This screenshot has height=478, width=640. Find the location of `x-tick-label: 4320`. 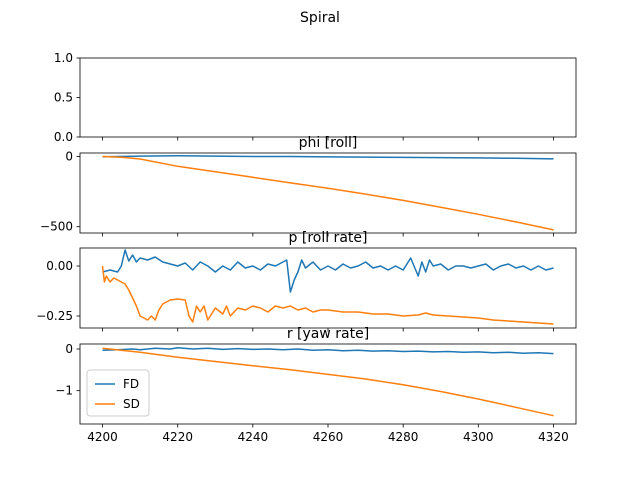

x-tick-label: 4320 is located at coordinates (553, 437).